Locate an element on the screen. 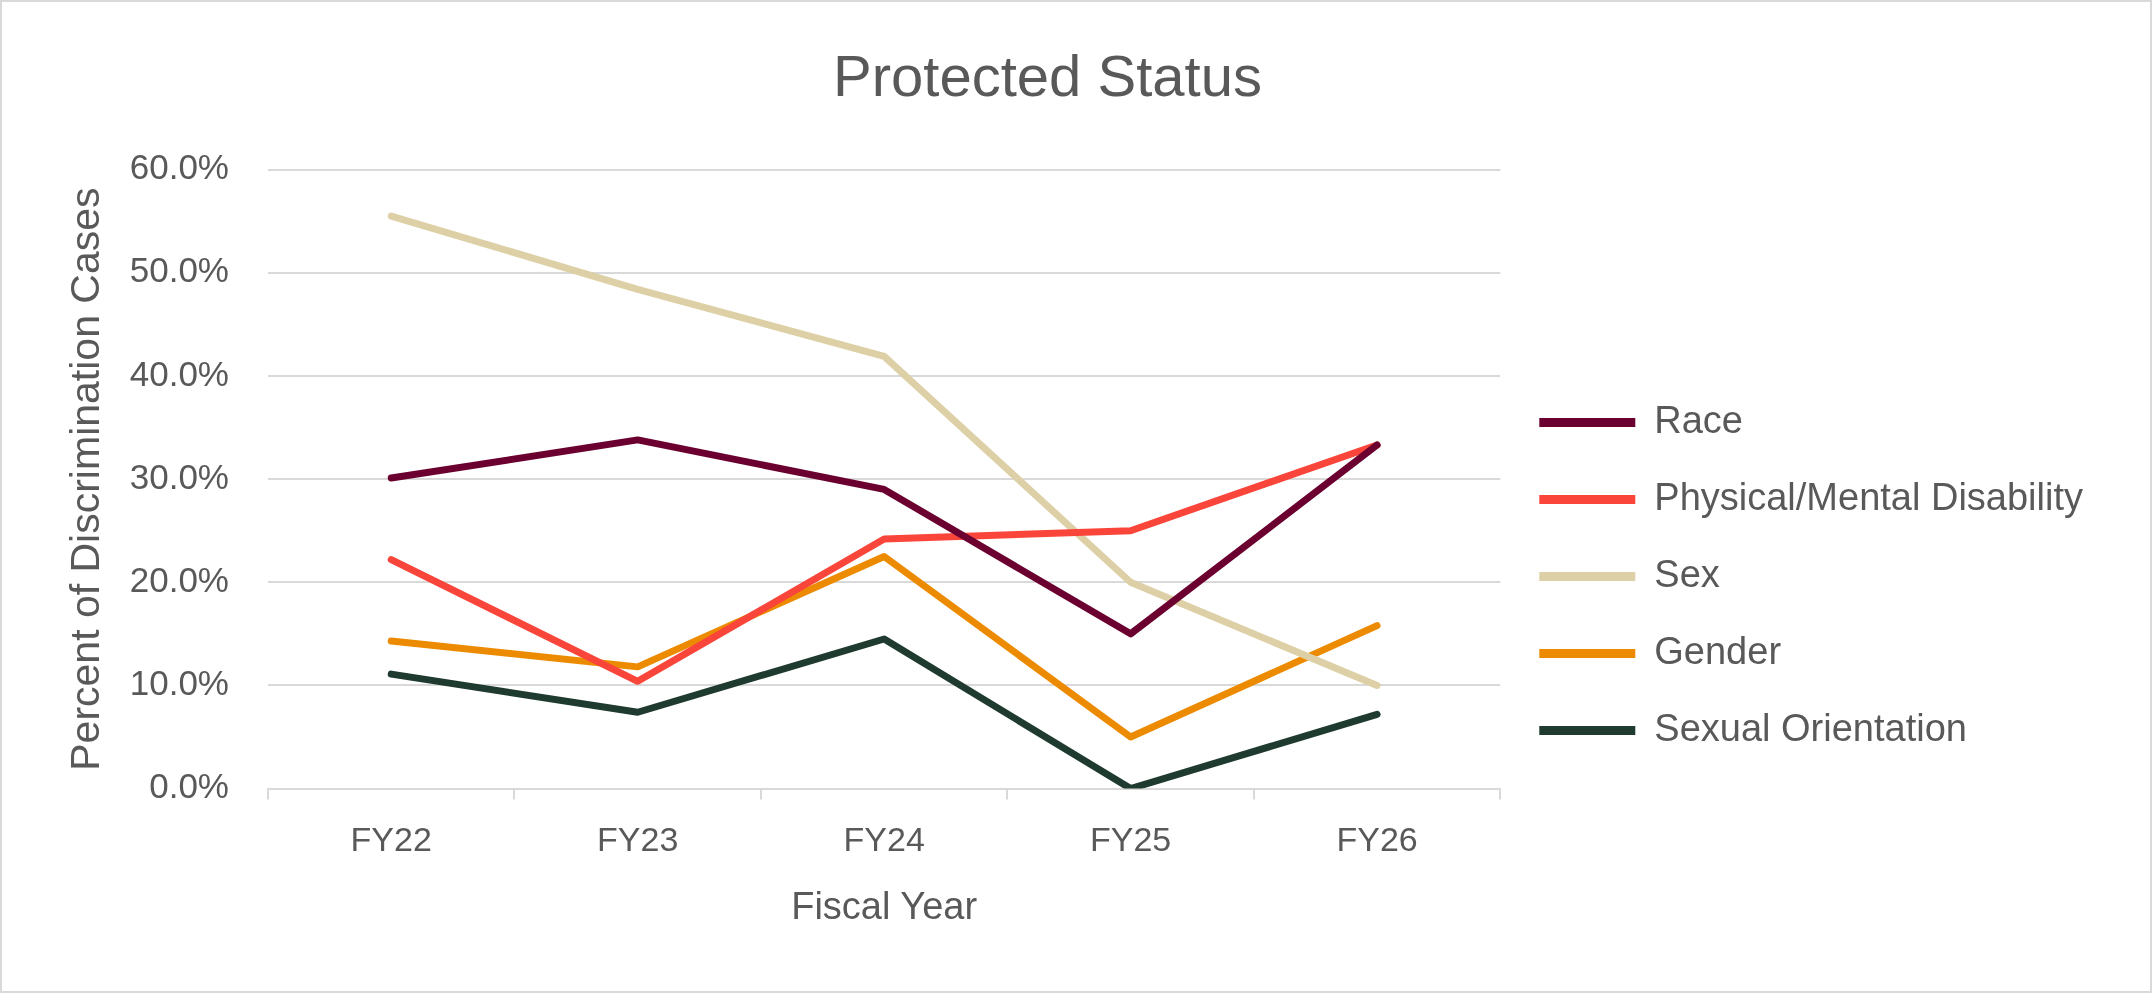 The height and width of the screenshot is (993, 2152). y-tick-label: 20.0% is located at coordinates (179, 579).